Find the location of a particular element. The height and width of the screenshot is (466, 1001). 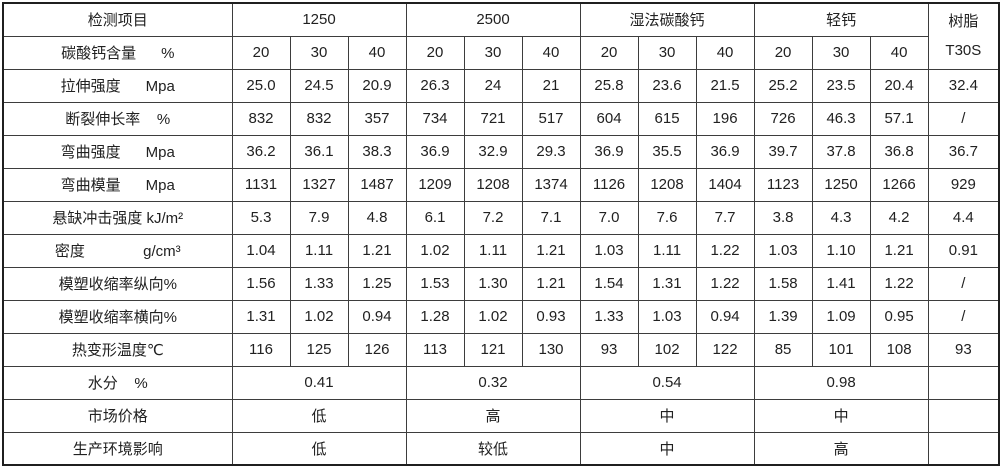

merged-data-cell: 0.98 is located at coordinates (841, 382).